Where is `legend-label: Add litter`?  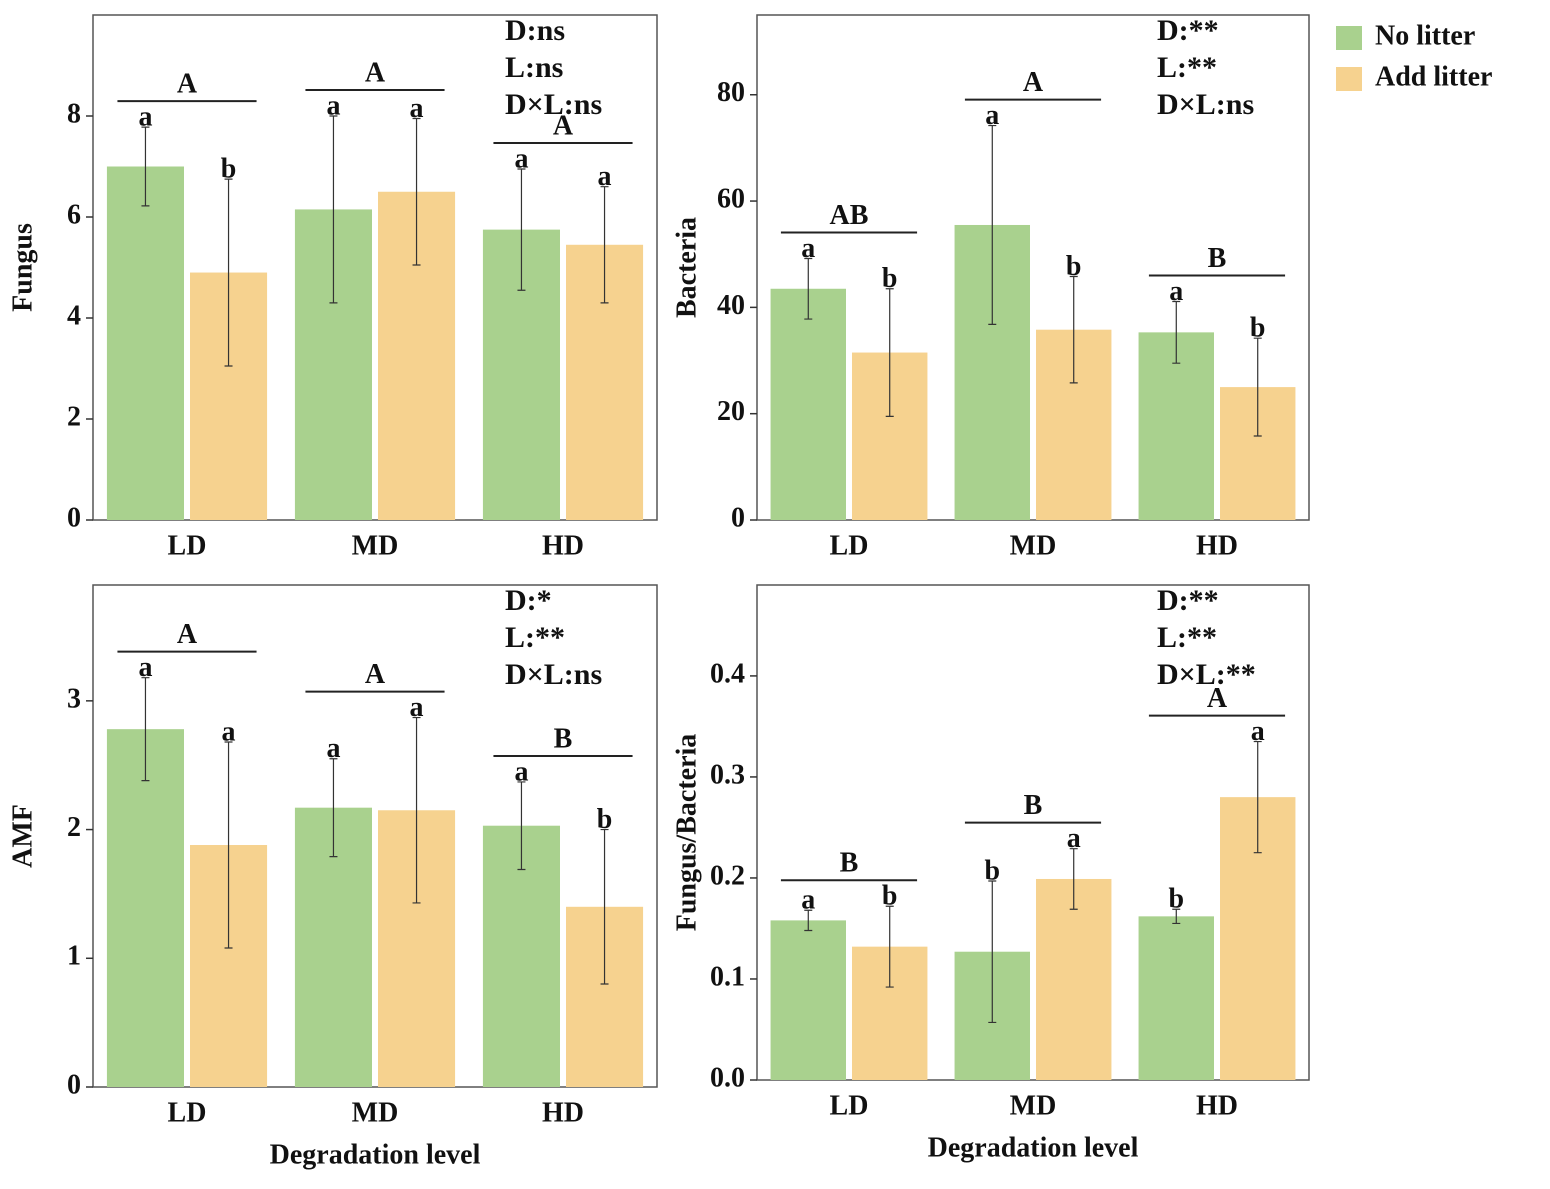 legend-label: Add litter is located at coordinates (1433, 76).